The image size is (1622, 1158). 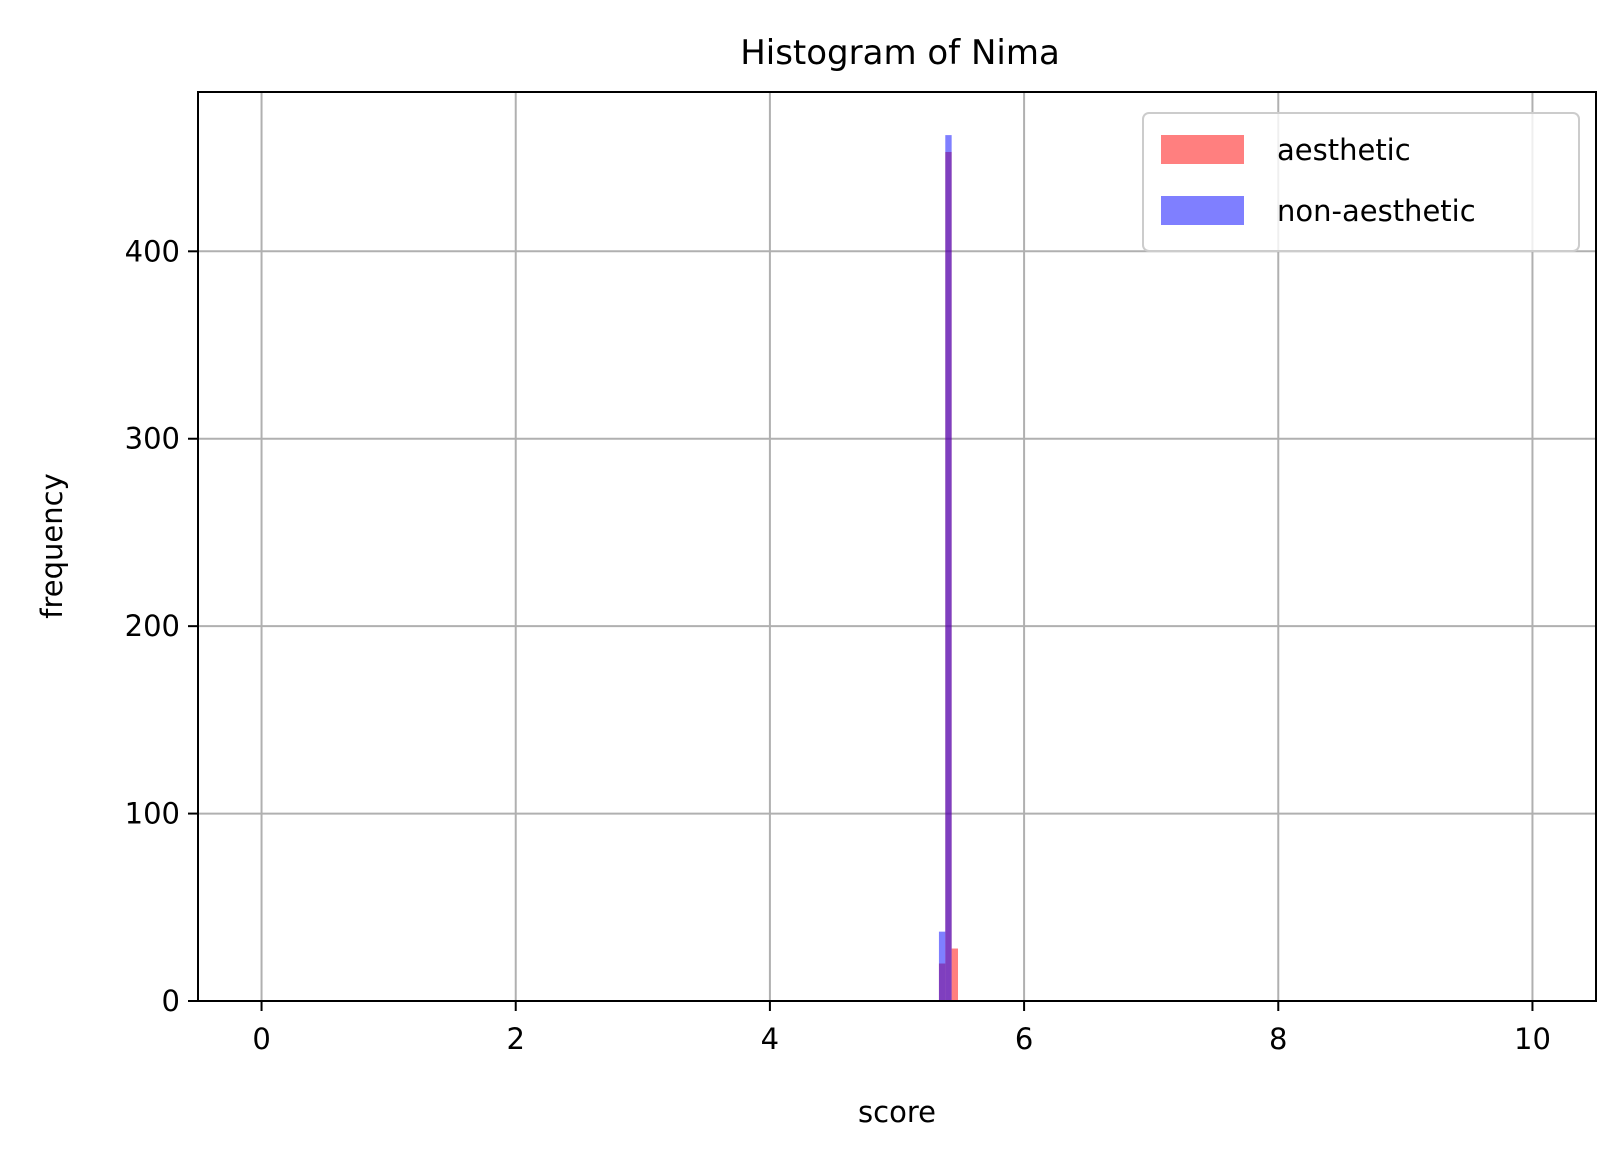 What do you see at coordinates (1532, 1039) in the screenshot?
I see `x-tick-label-5: 10` at bounding box center [1532, 1039].